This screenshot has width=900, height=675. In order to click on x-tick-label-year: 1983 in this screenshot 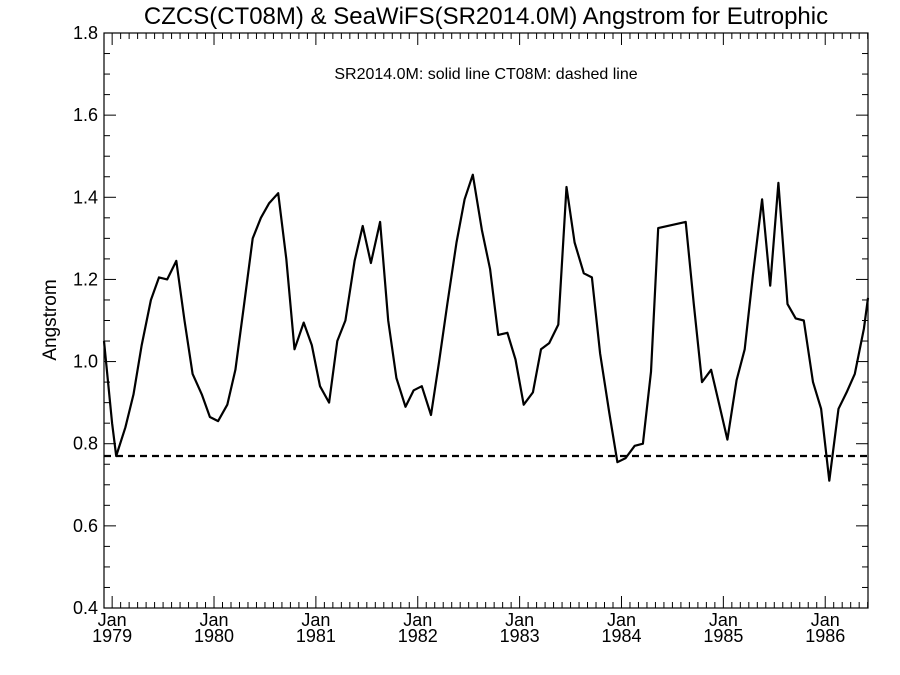, I will do `click(520, 636)`.